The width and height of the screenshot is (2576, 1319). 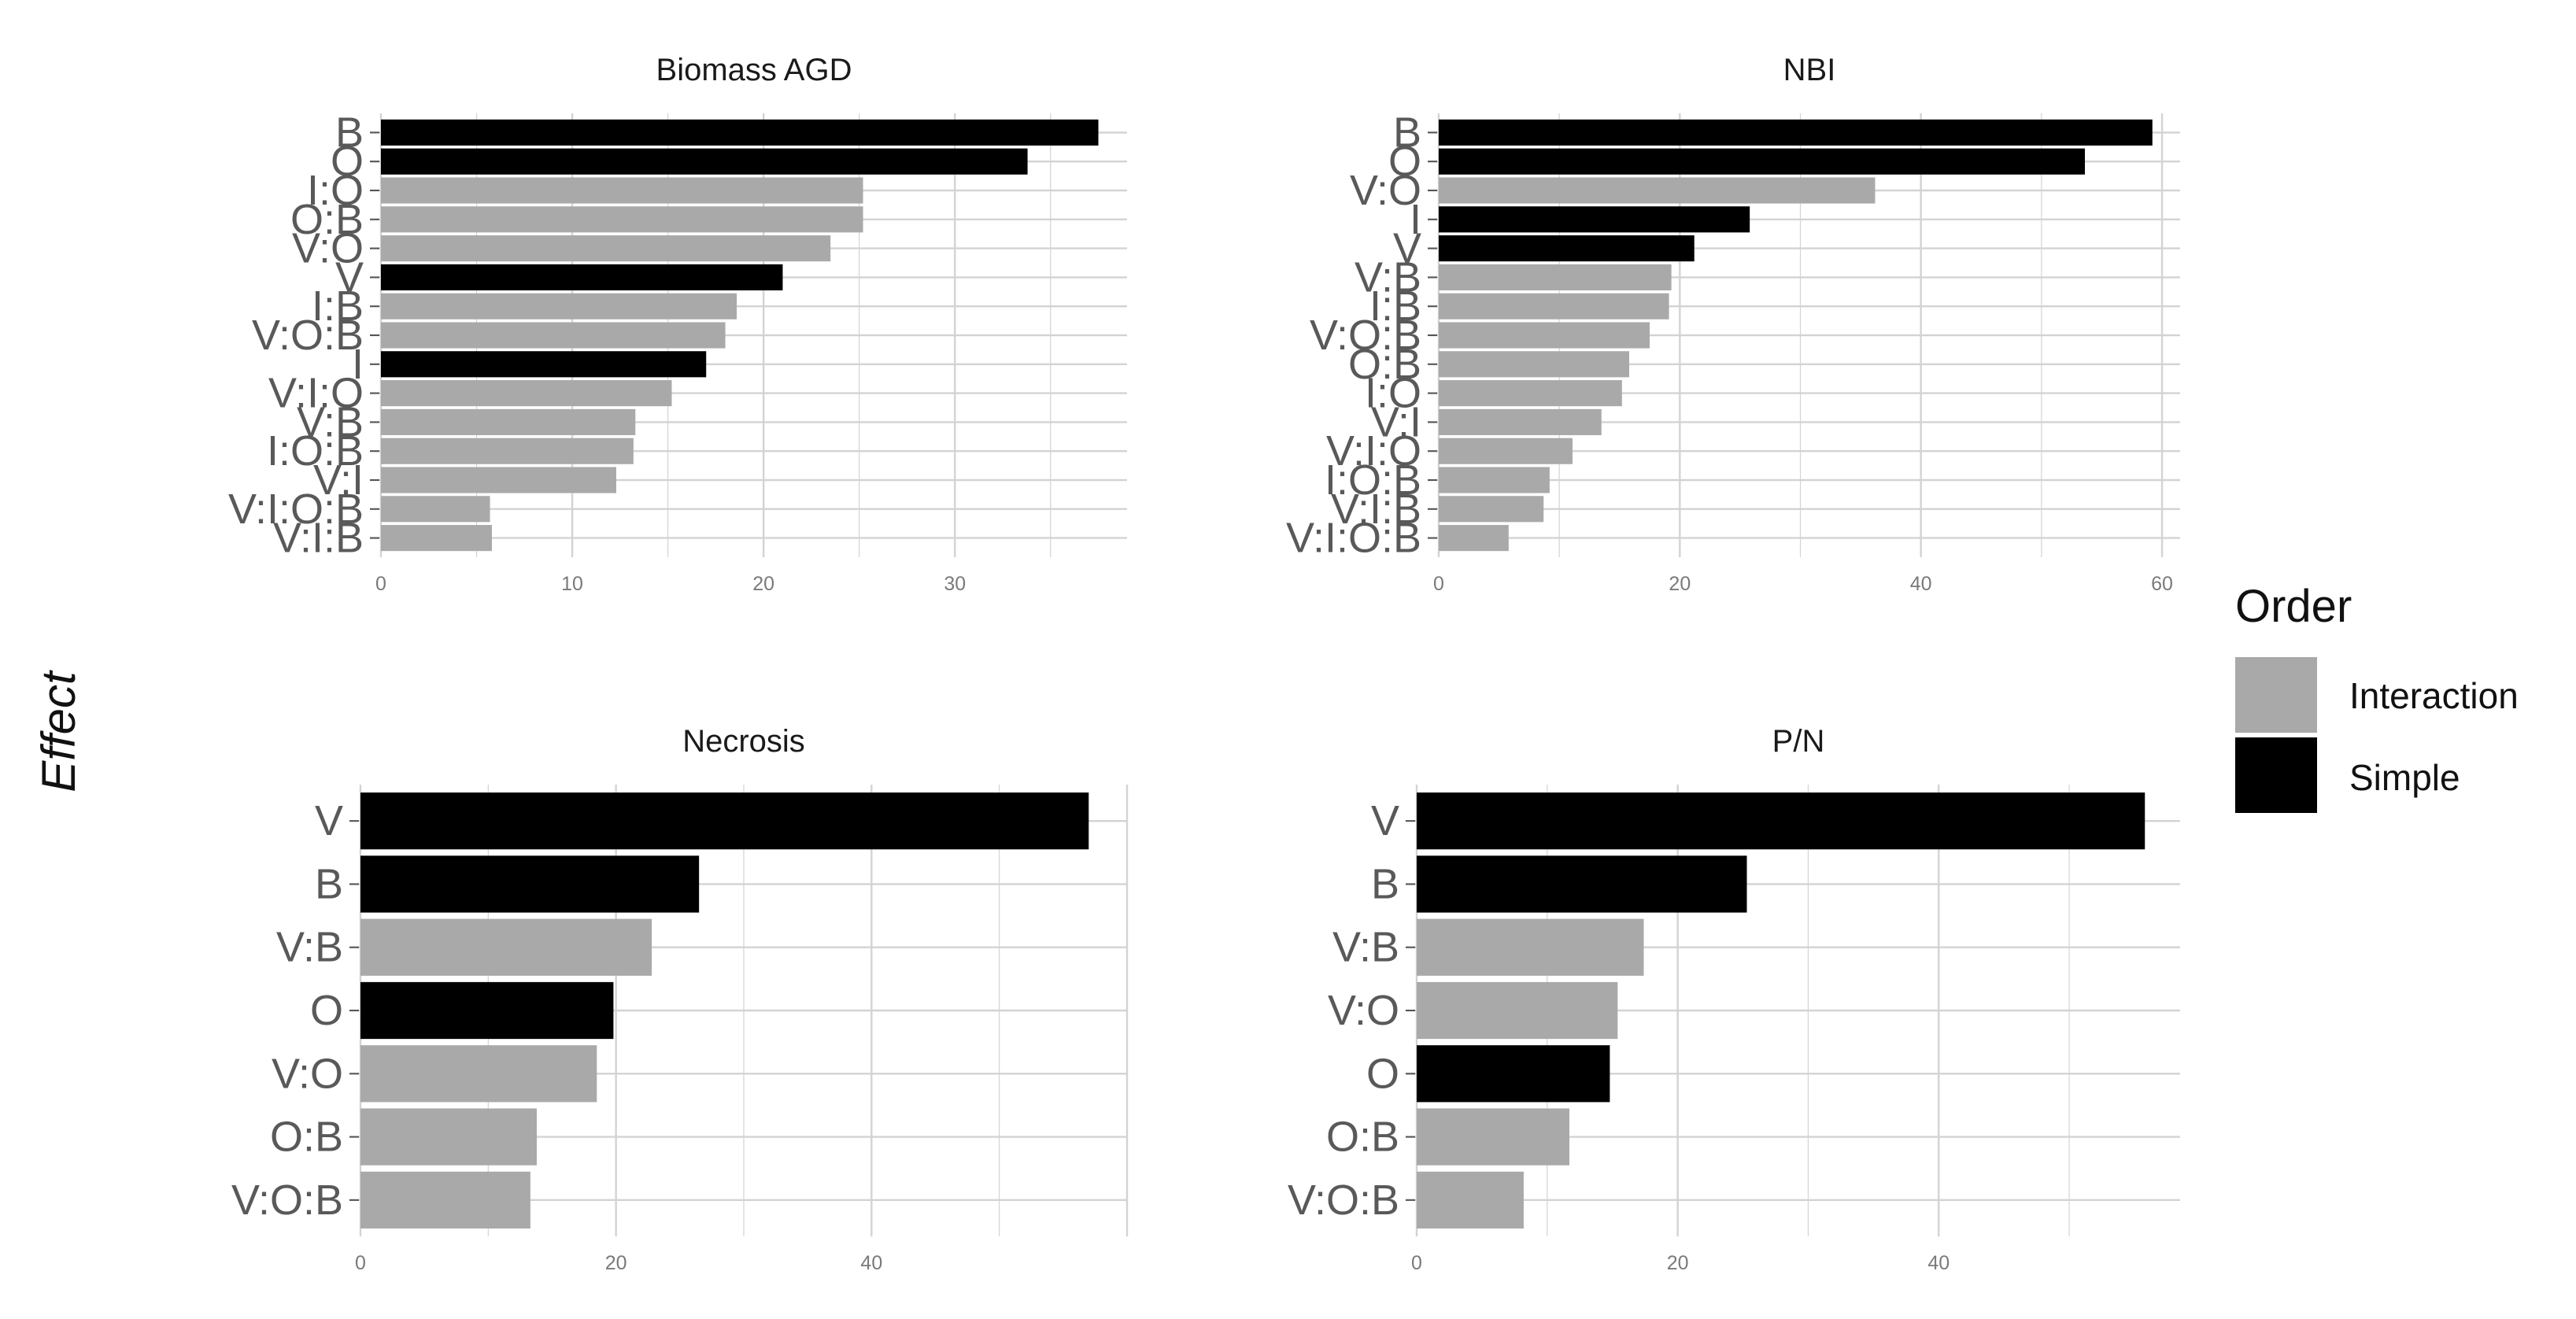 What do you see at coordinates (1734, 999) in the screenshot?
I see `panel-pn: P/N VB V:B V:O O O:B V:O:B 0 20 40` at bounding box center [1734, 999].